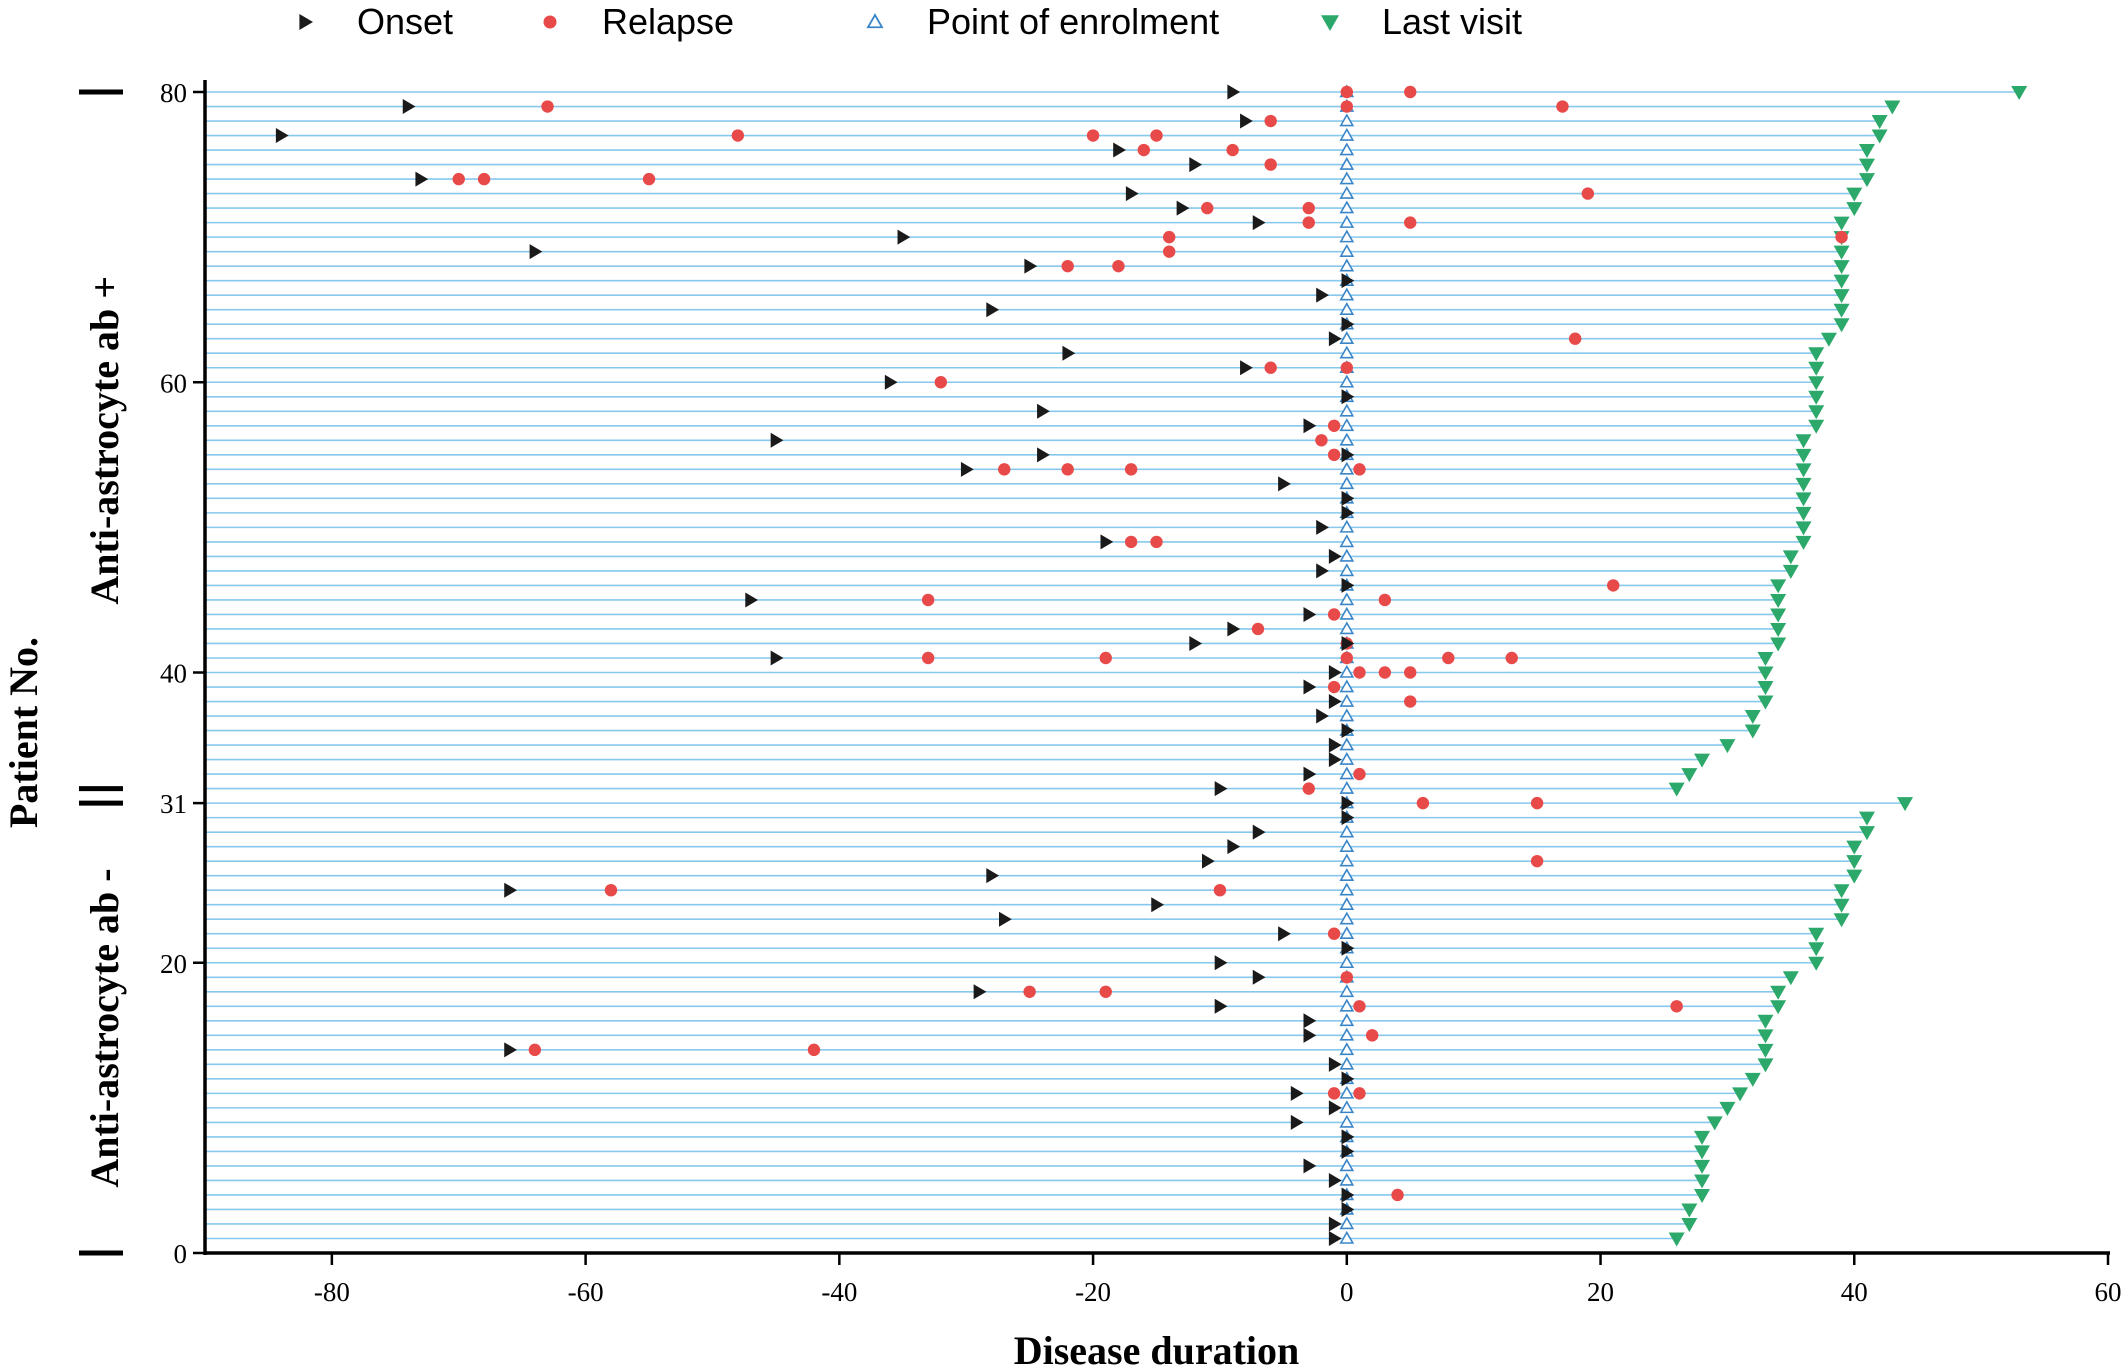 The height and width of the screenshot is (1370, 2128). I want to click on x-tick-label: -40, so click(839, 1292).